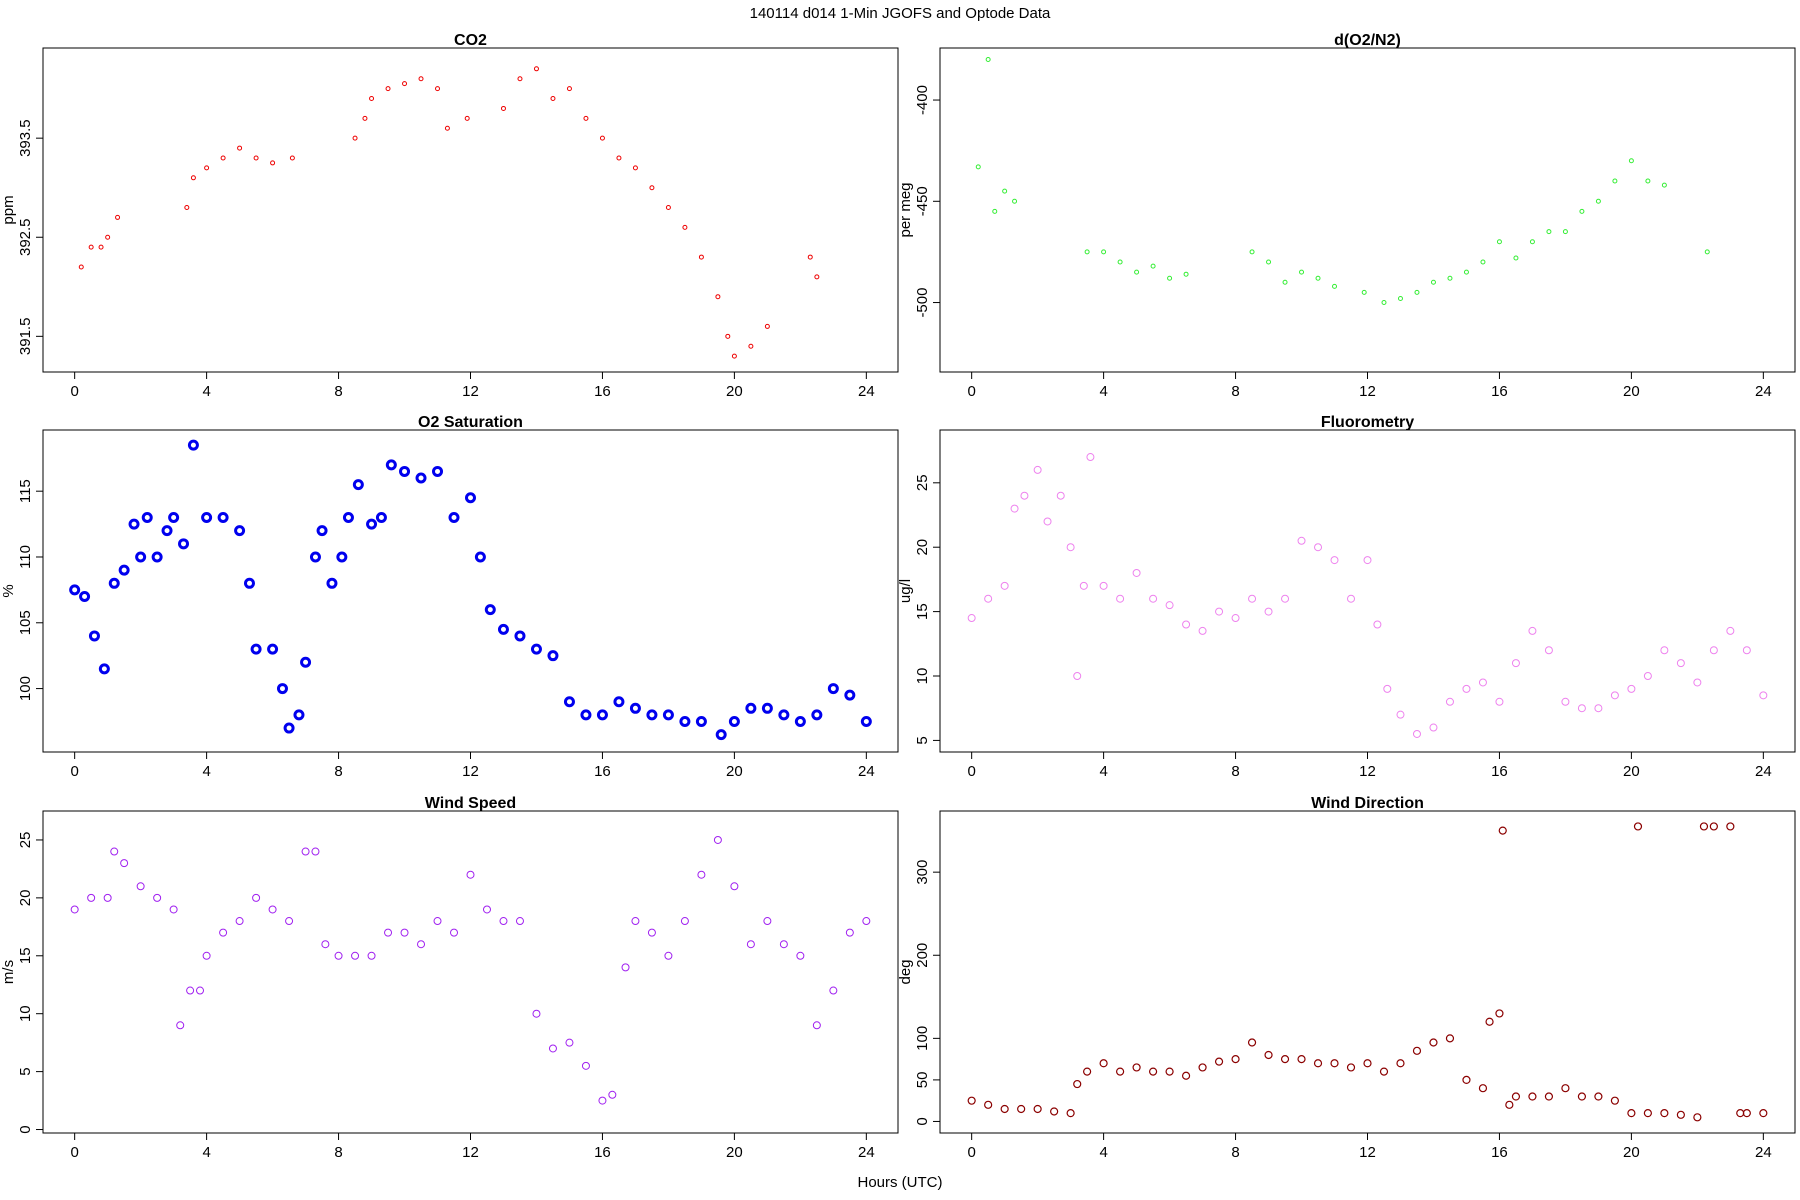 The height and width of the screenshot is (1200, 1800). Describe the element at coordinates (922, 1121) in the screenshot. I see `y-tick-label: 0` at that location.